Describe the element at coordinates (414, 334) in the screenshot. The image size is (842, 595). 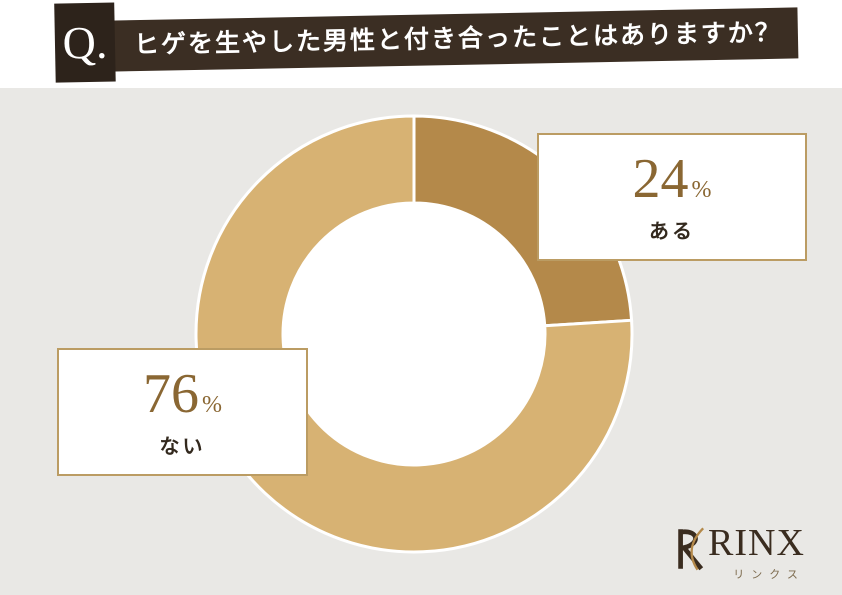
I see `donut-hole` at that location.